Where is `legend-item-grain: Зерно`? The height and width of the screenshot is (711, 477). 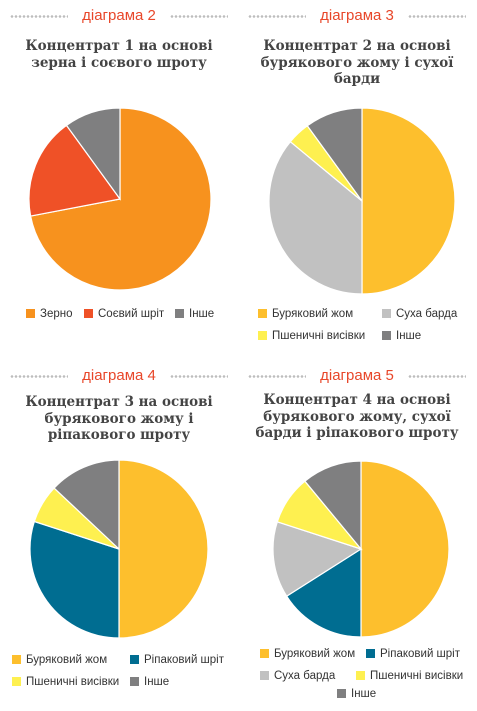 legend-item-grain: Зерно is located at coordinates (49, 314).